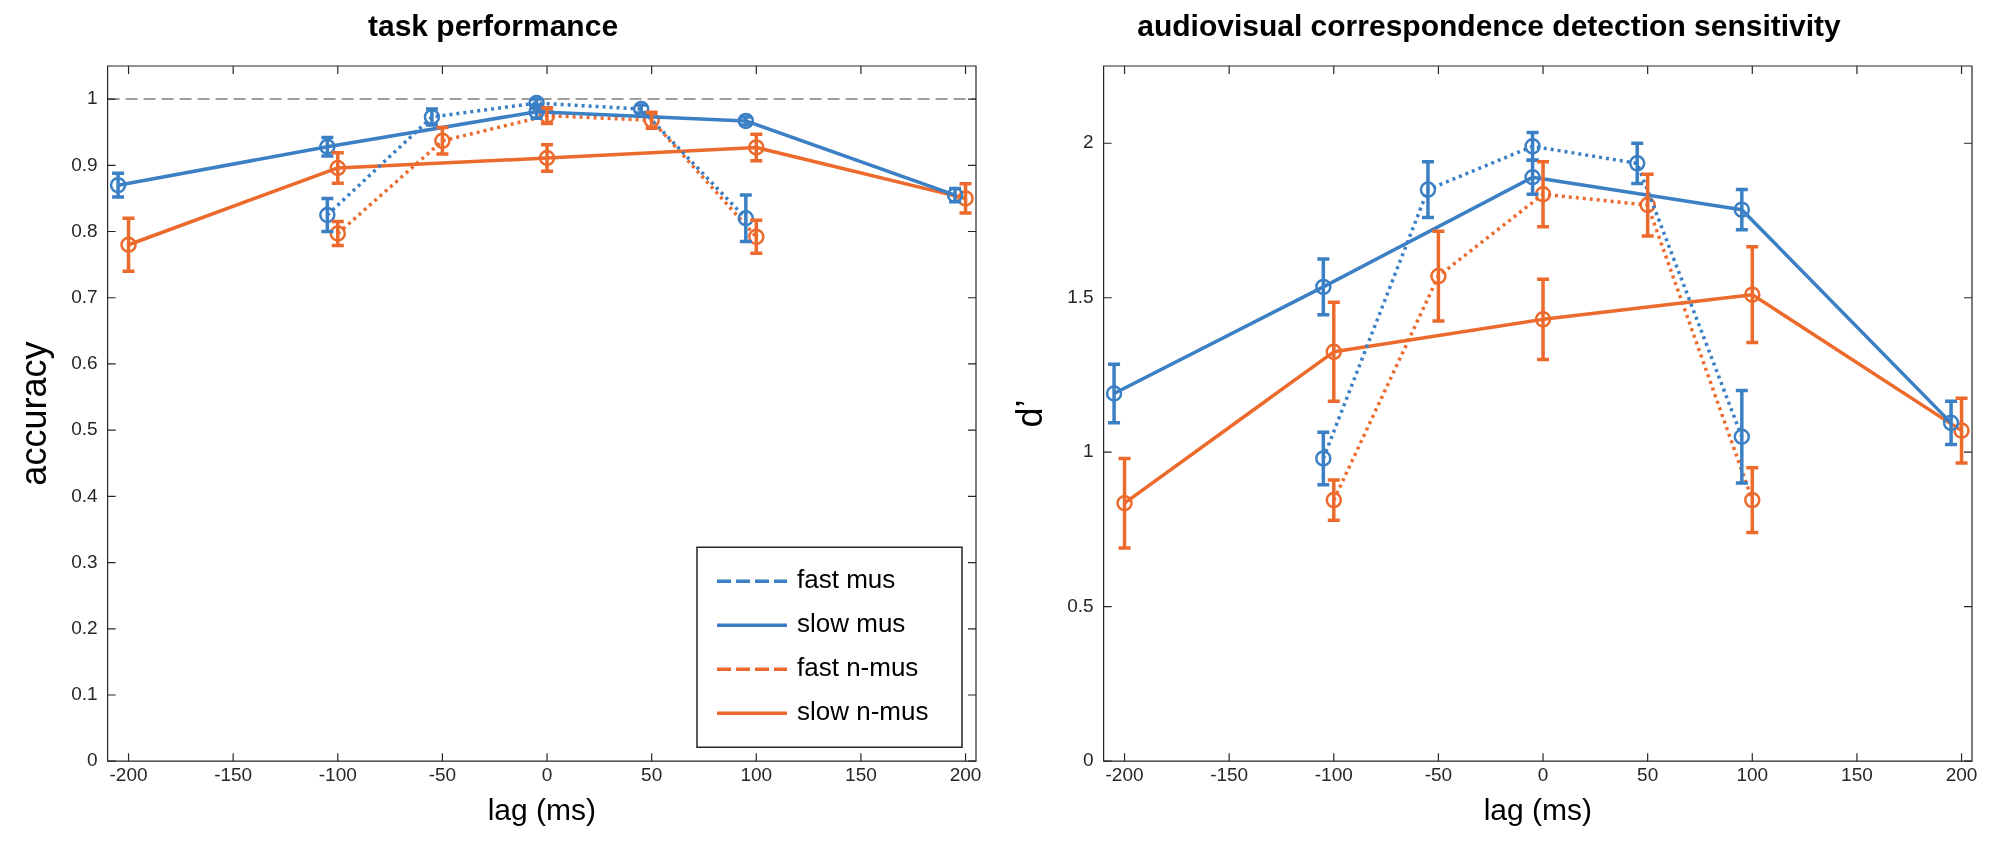 This screenshot has height=844, width=1992. What do you see at coordinates (493, 26) in the screenshot?
I see `chart-title: task performance` at bounding box center [493, 26].